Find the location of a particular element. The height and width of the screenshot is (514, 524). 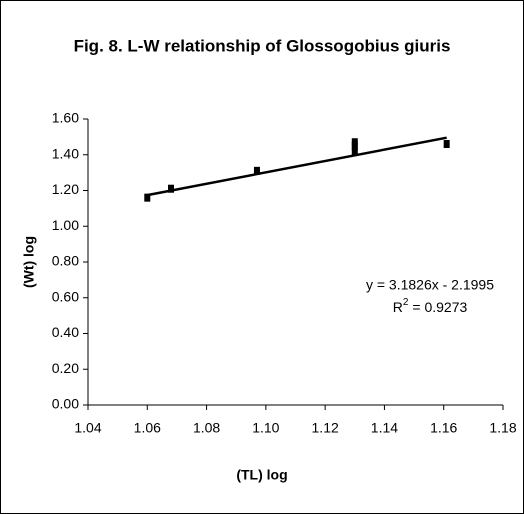

x-tick-label: 1.06 is located at coordinates (147, 428).